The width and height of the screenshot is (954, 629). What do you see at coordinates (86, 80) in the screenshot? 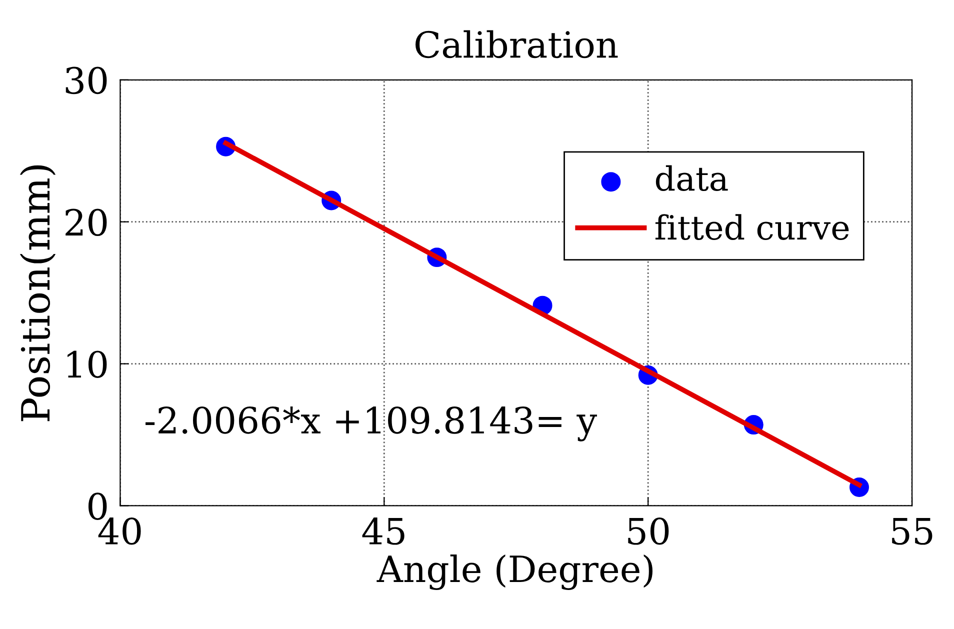
I see `y-tick-label: 30` at bounding box center [86, 80].